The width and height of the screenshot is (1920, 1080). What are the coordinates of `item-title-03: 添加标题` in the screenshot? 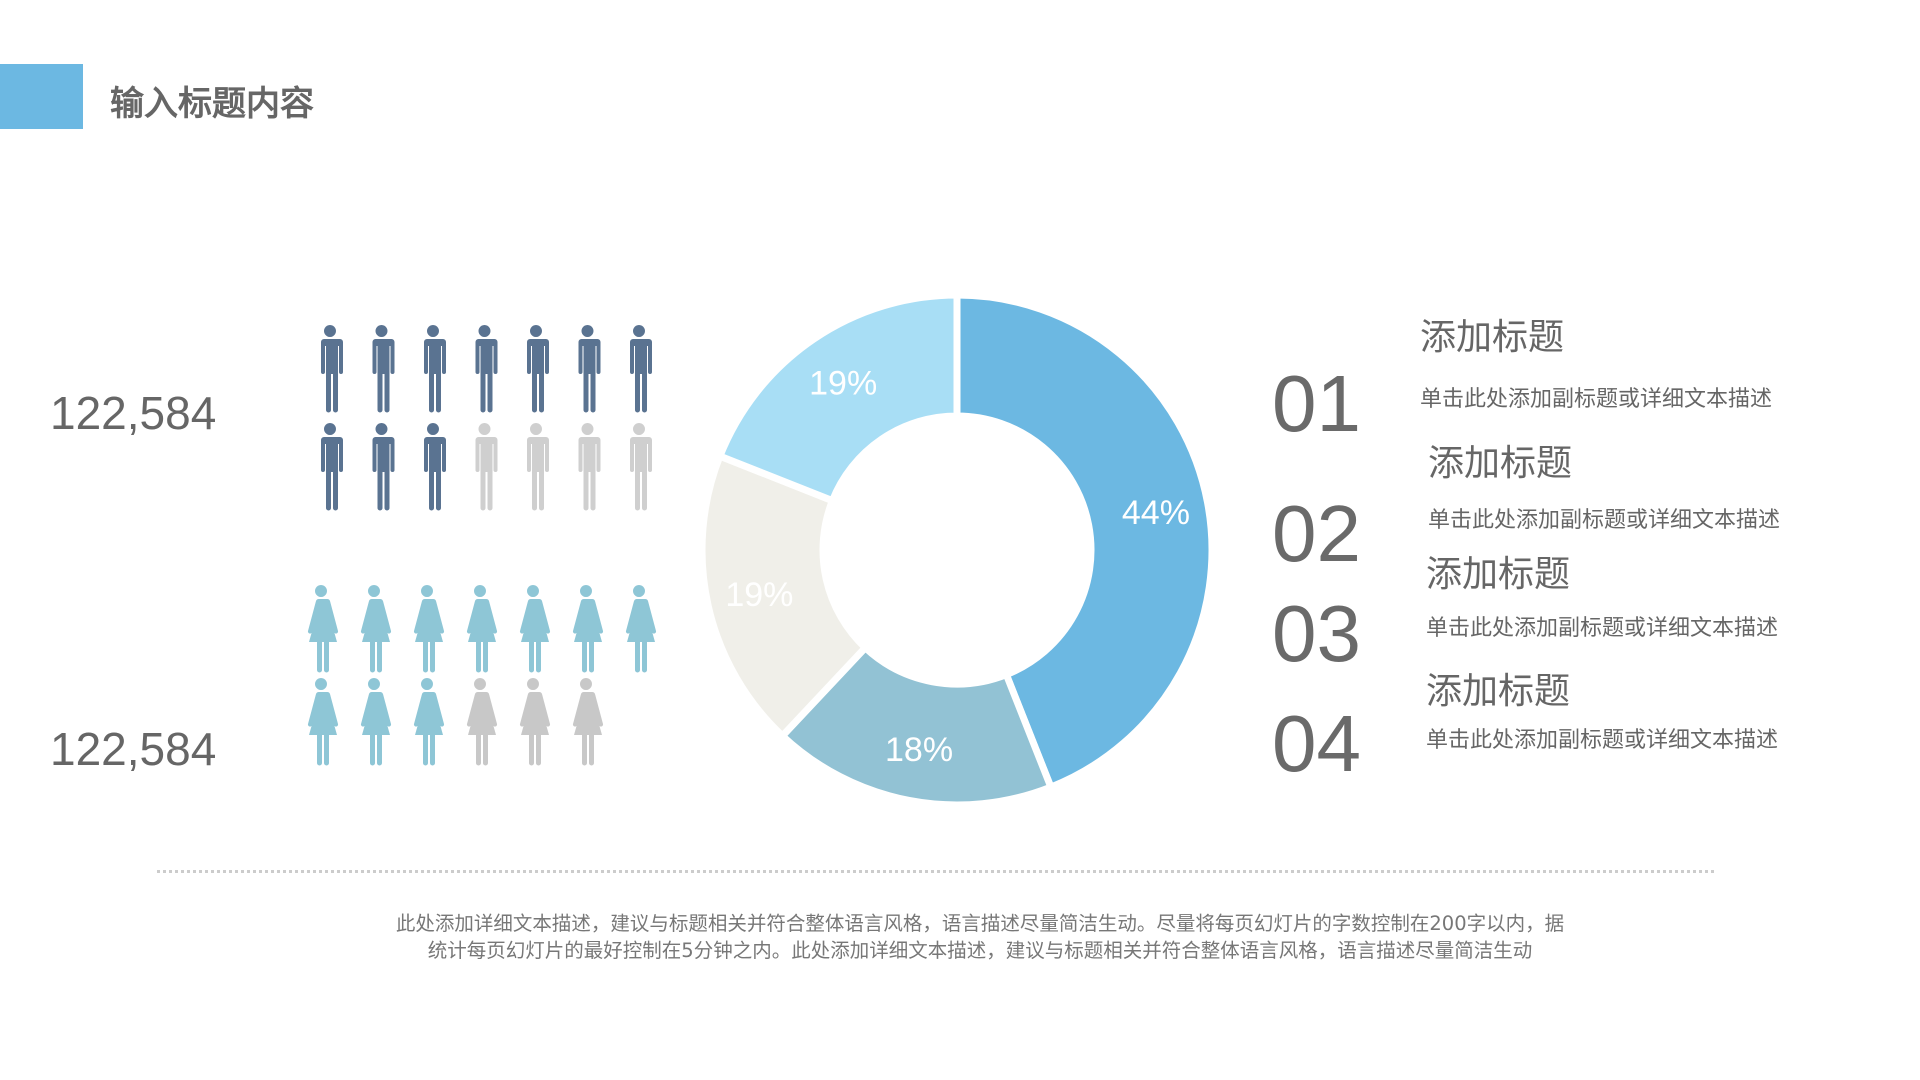 It's located at (1498, 574).